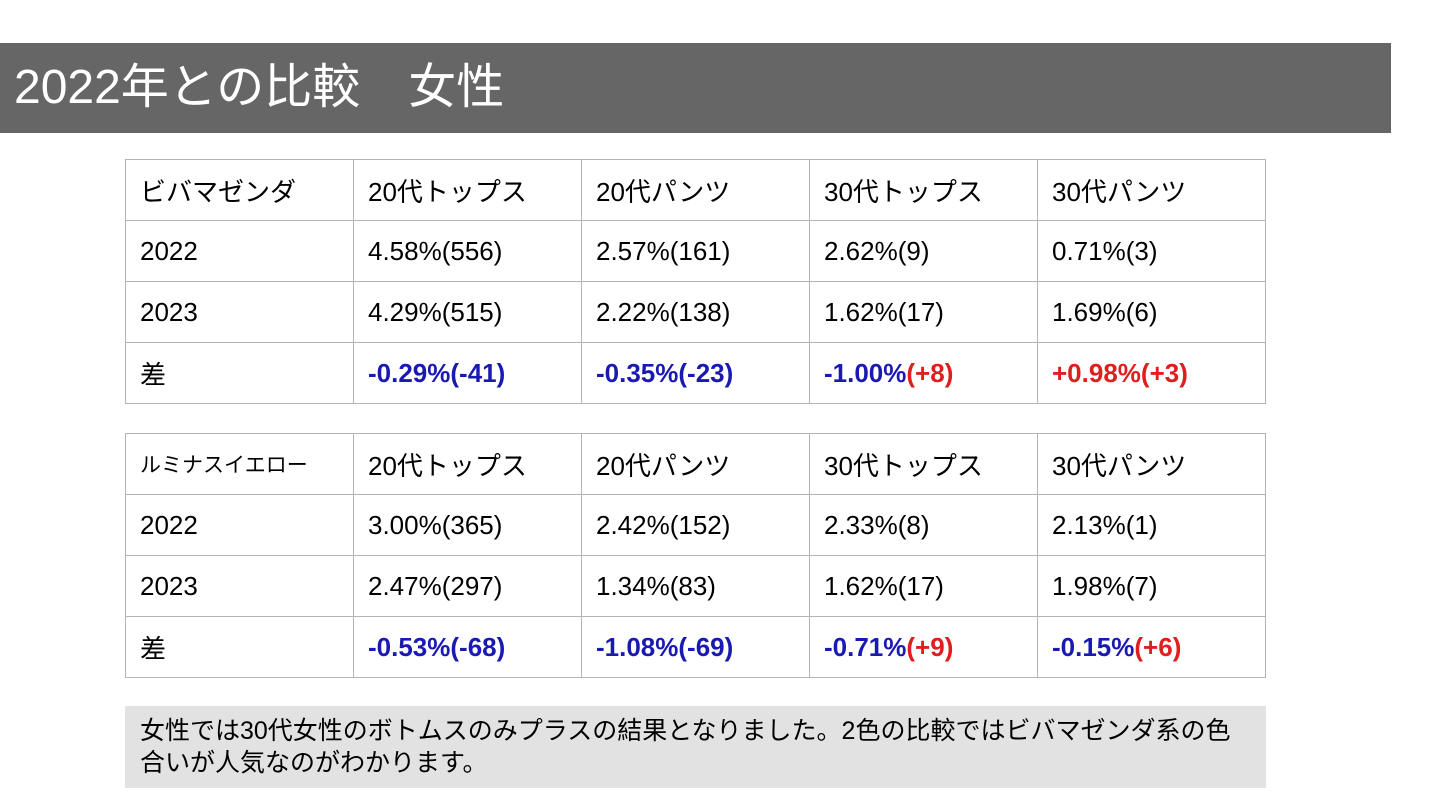  Describe the element at coordinates (637, 646) in the screenshot. I see `diff-pct: -1.08%` at that location.